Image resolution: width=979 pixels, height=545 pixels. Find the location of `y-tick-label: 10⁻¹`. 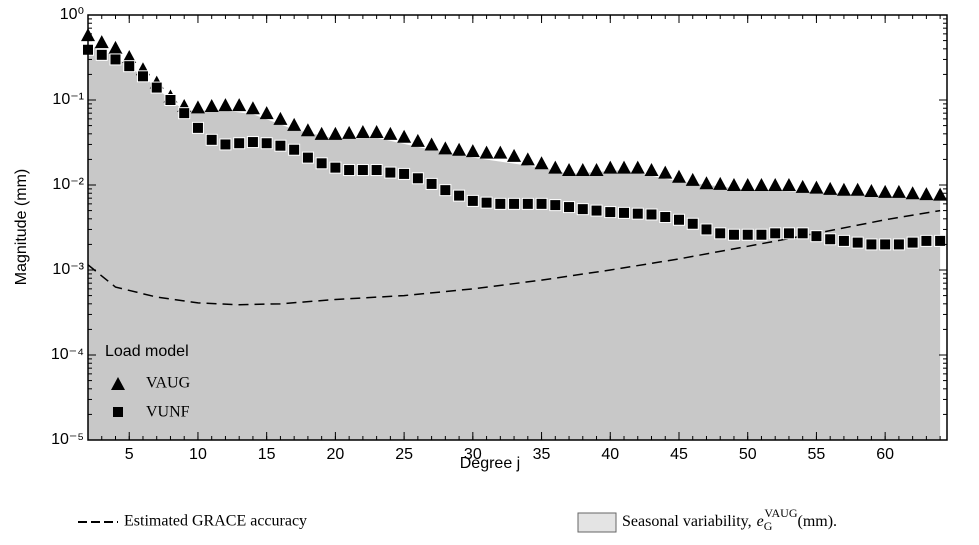

y-tick-label: 10⁻¹ is located at coordinates (68, 99).